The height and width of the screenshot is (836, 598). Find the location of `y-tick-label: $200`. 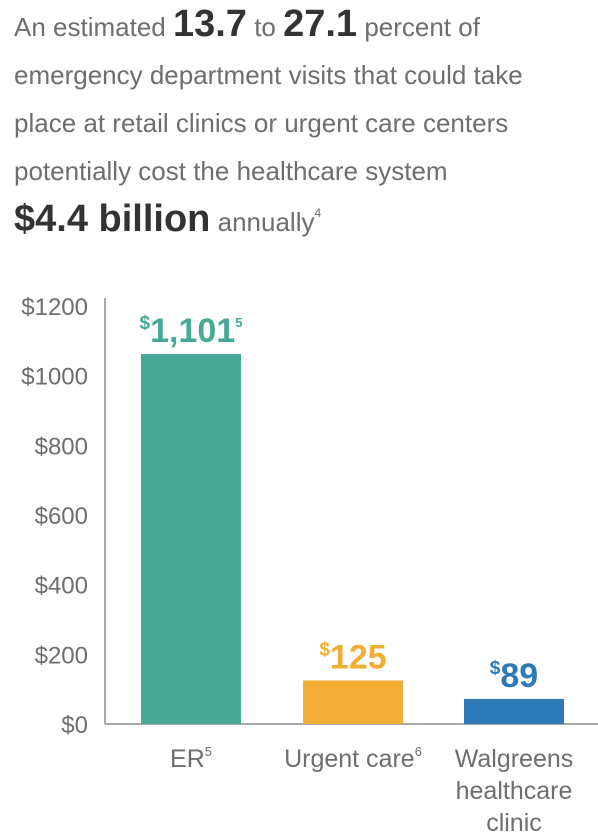

y-tick-label: $200 is located at coordinates (61, 655).